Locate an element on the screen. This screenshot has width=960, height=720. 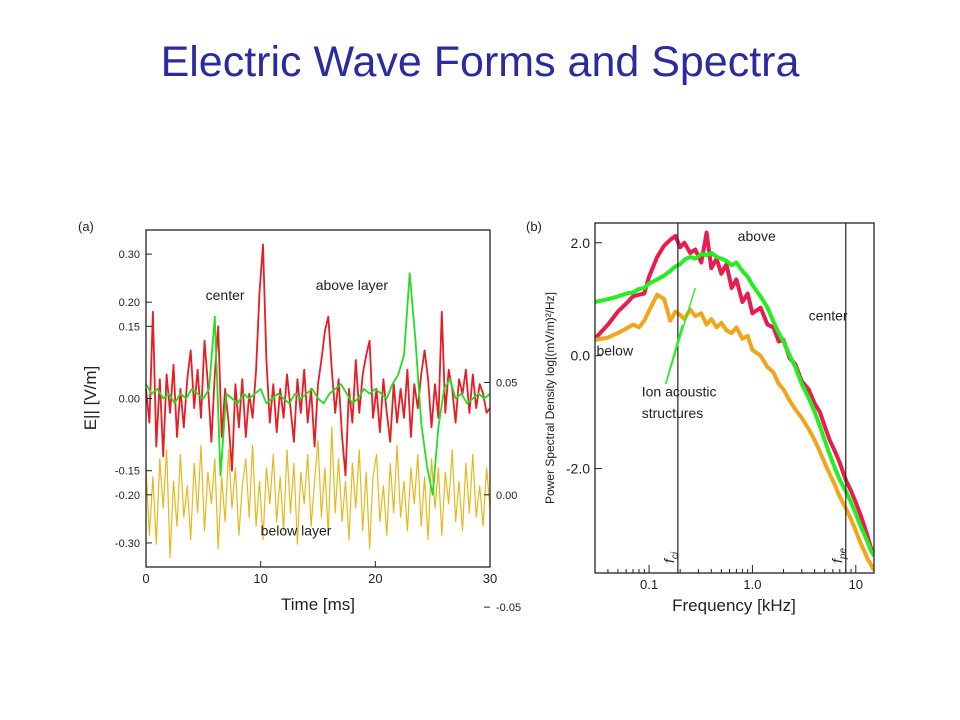
vline-label-subscript: pe is located at coordinates (843, 554).